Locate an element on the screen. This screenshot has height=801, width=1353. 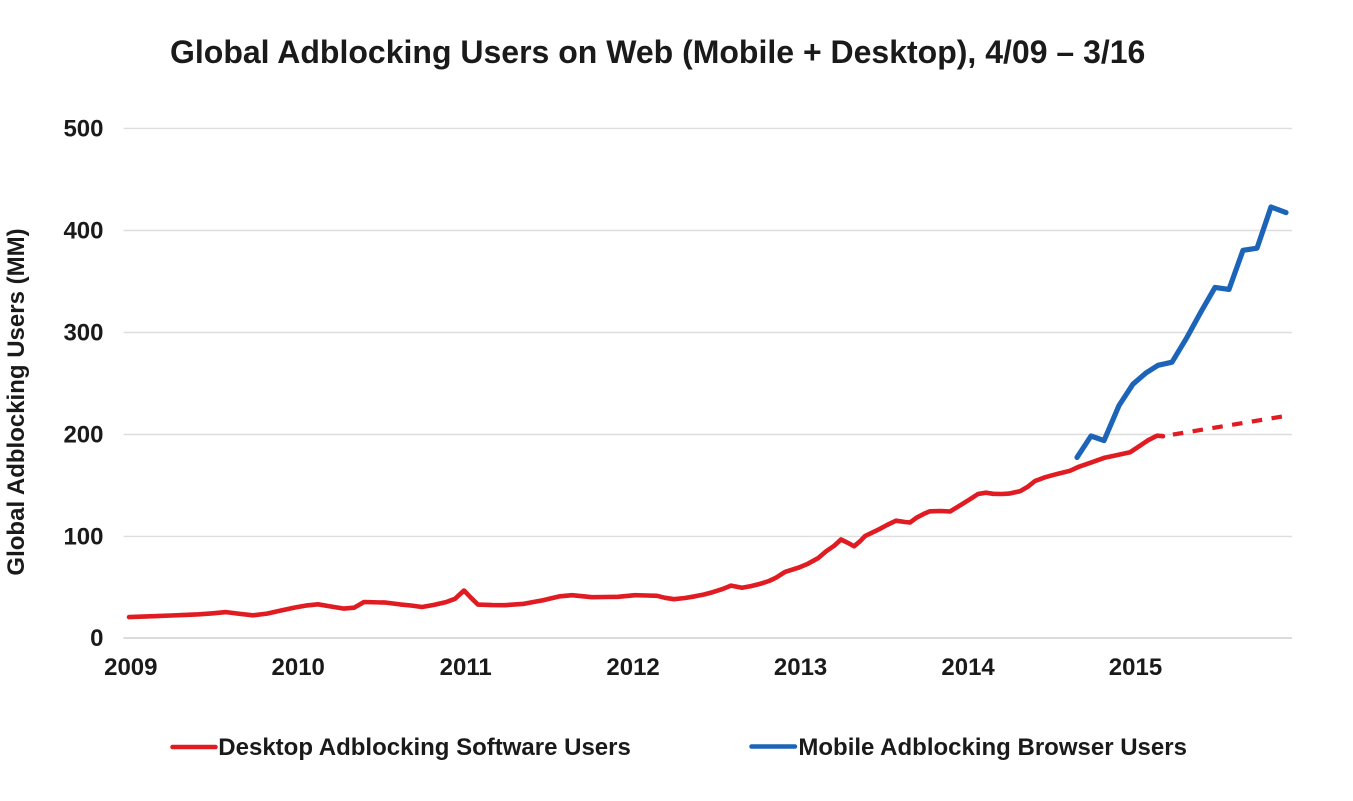
svg-text:Desktop Adblocking Software Us: Desktop Adblocking Software Users is located at coordinates (424, 747).